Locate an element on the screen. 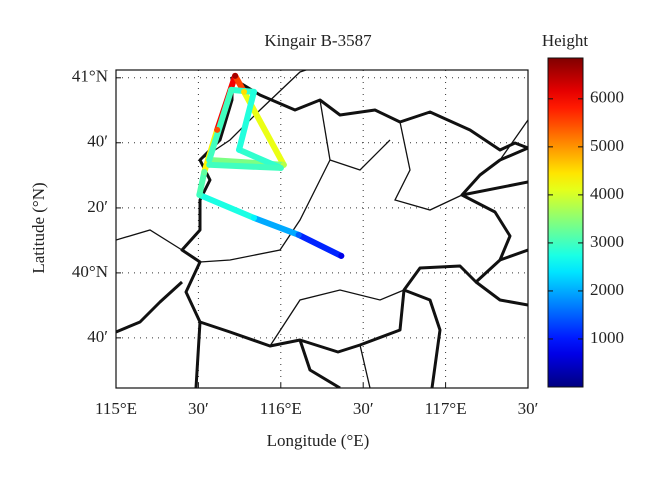 Image resolution: width=660 pixels, height=489 pixels. y-axis-label: Latitude (°N) is located at coordinates (38, 227).